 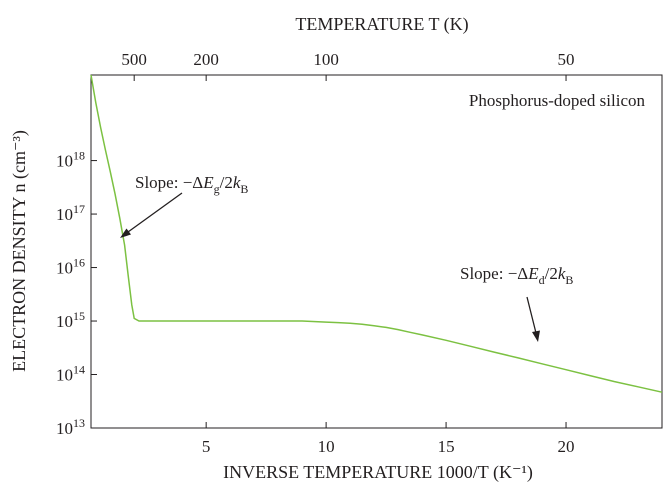 What do you see at coordinates (19, 251) in the screenshot?
I see `y-axis-title: ELECTRON DENSITY n (cm⁻³)` at bounding box center [19, 251].